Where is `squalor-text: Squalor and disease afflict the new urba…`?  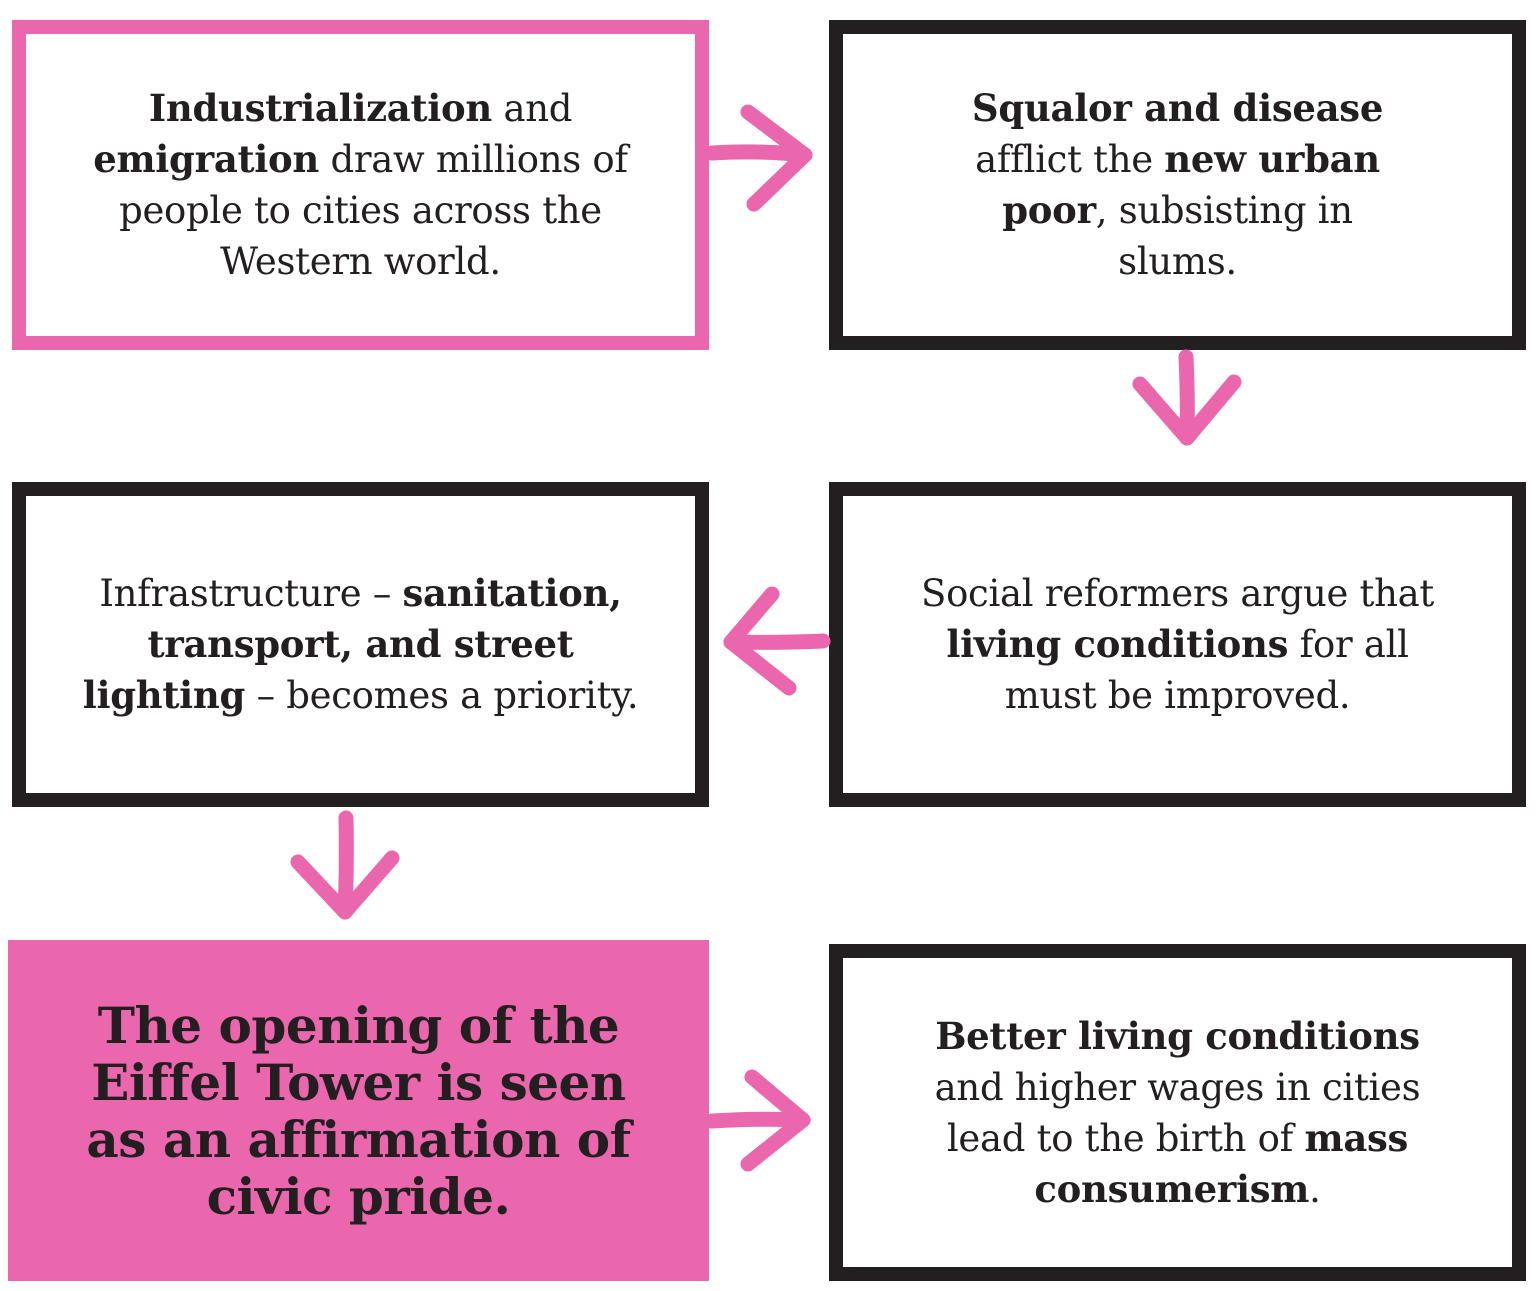
squalor-text: Squalor and disease afflict the new urba… is located at coordinates (1178, 185).